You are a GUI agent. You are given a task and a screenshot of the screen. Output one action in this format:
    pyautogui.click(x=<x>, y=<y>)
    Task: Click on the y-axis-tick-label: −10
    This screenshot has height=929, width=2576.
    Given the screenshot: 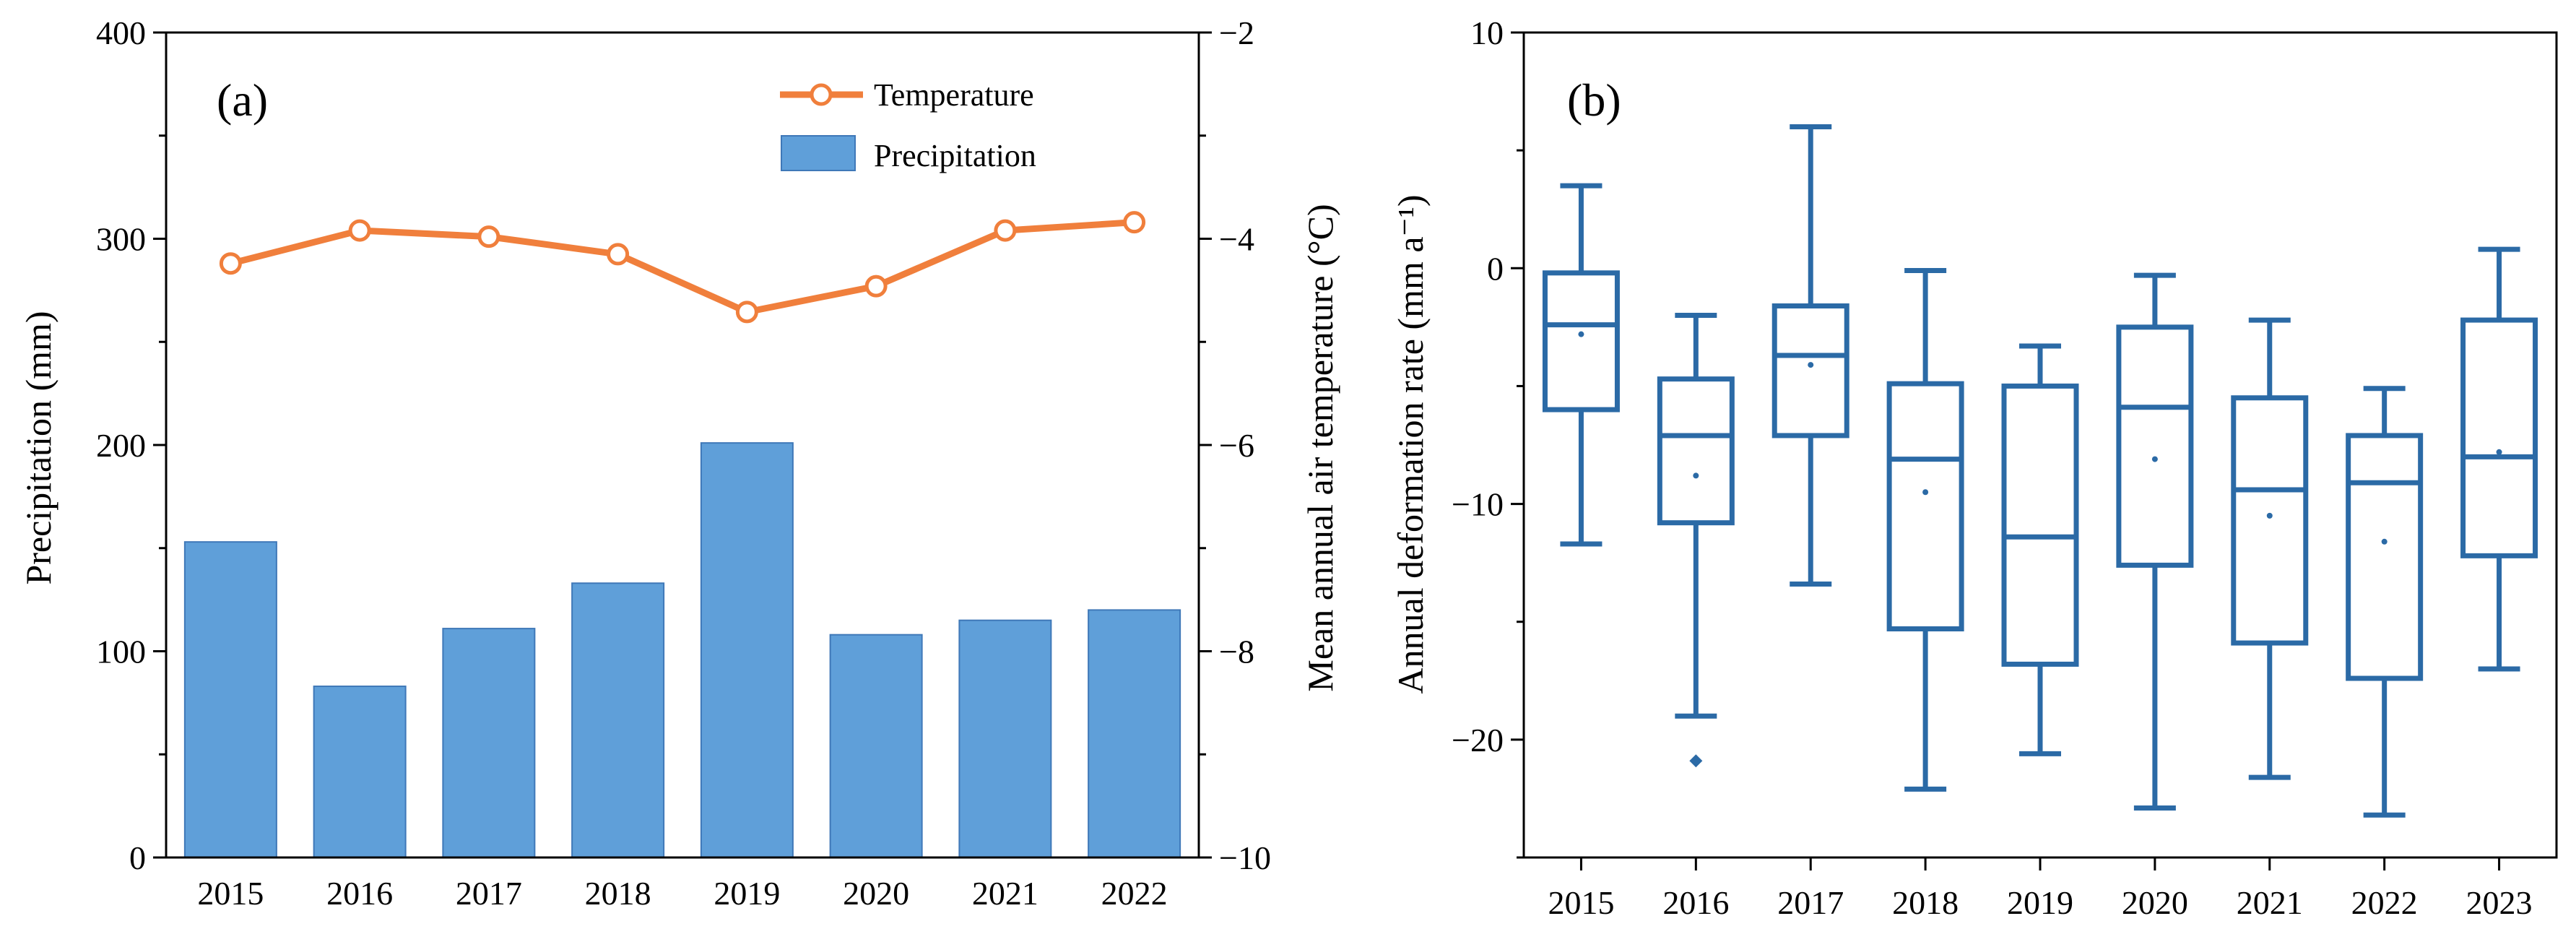 What is the action you would take?
    pyautogui.click(x=1478, y=504)
    